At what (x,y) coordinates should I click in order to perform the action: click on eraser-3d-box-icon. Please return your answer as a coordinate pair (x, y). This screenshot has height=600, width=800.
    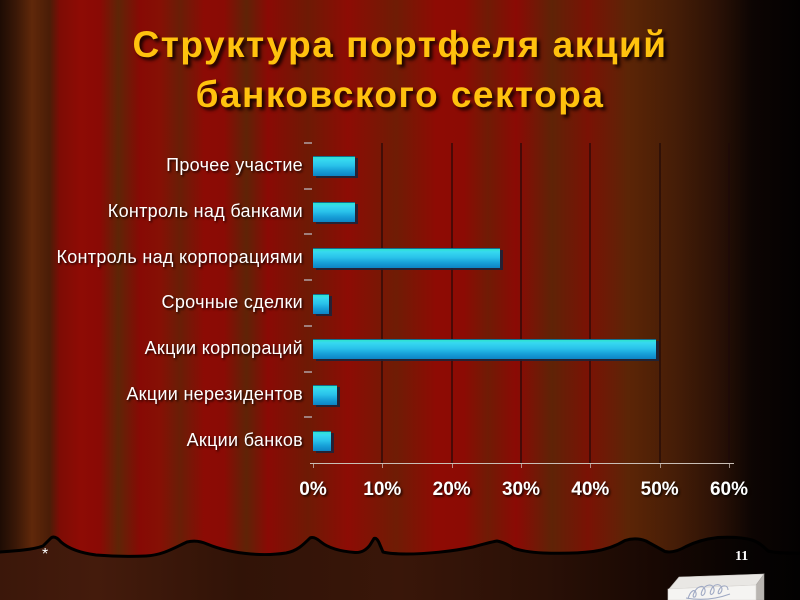
    Looking at the image, I should click on (716, 586).